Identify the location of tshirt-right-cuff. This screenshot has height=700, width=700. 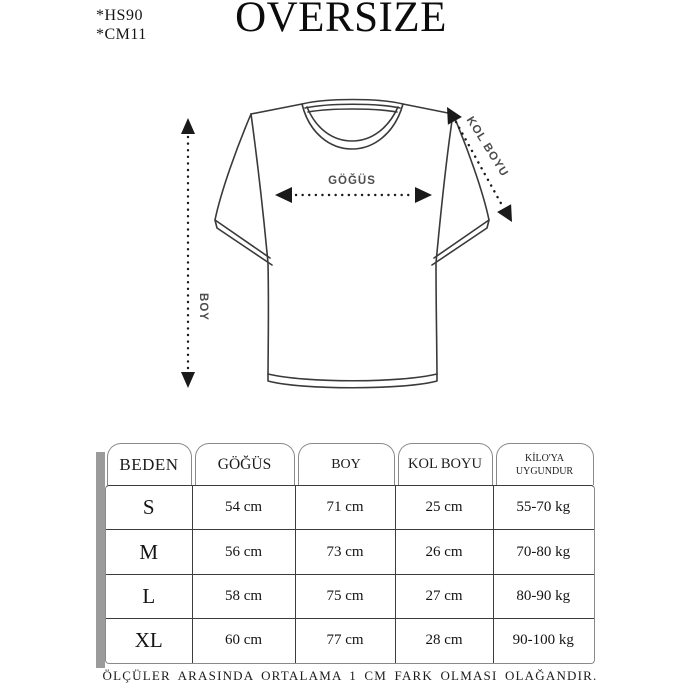
(461, 239).